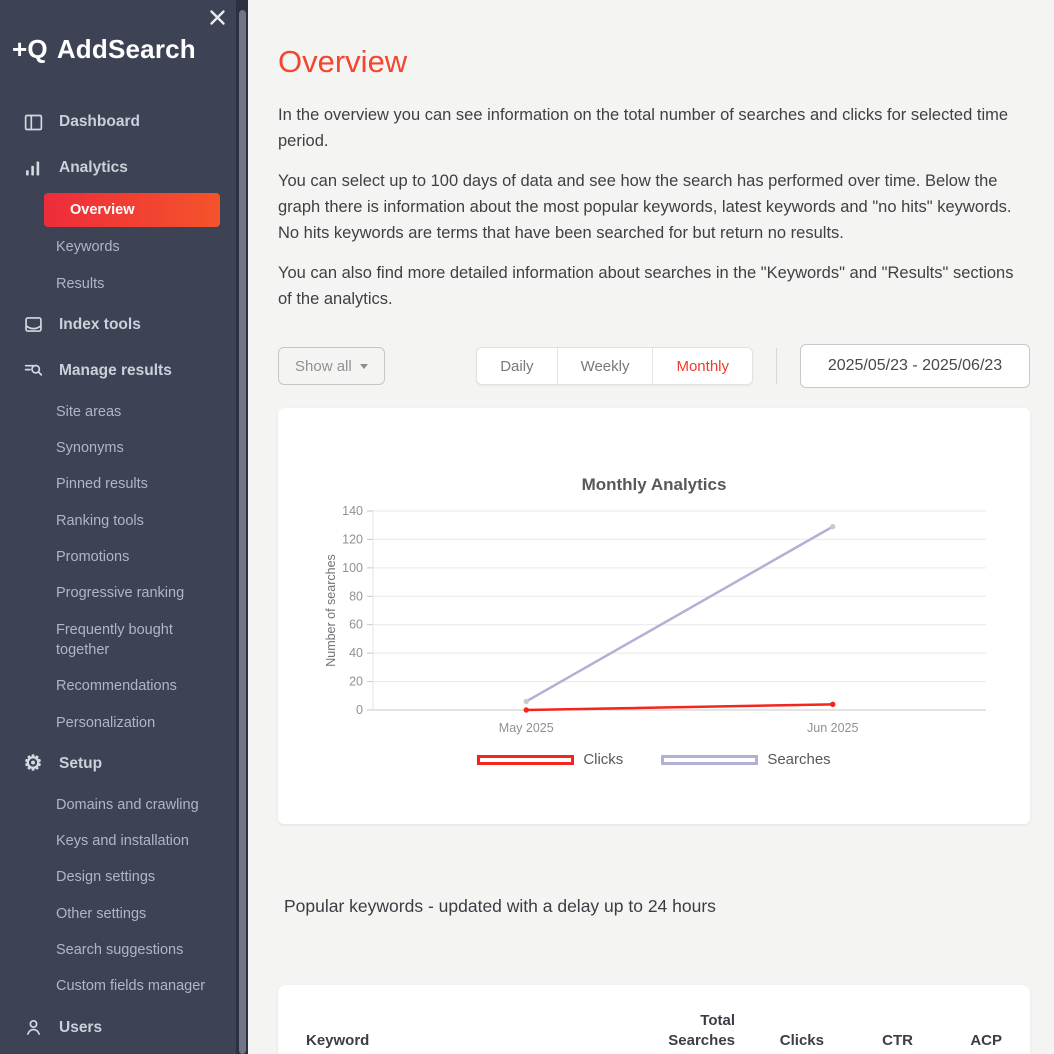 This screenshot has width=1054, height=1054. What do you see at coordinates (242, 532) in the screenshot?
I see `sidebar-scrollbar-thumb` at bounding box center [242, 532].